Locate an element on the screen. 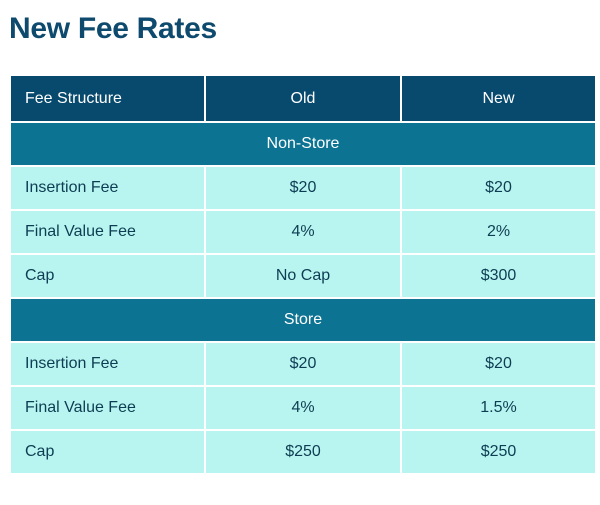 Image resolution: width=600 pixels, height=505 pixels. section-row-store: Store is located at coordinates (303, 320).